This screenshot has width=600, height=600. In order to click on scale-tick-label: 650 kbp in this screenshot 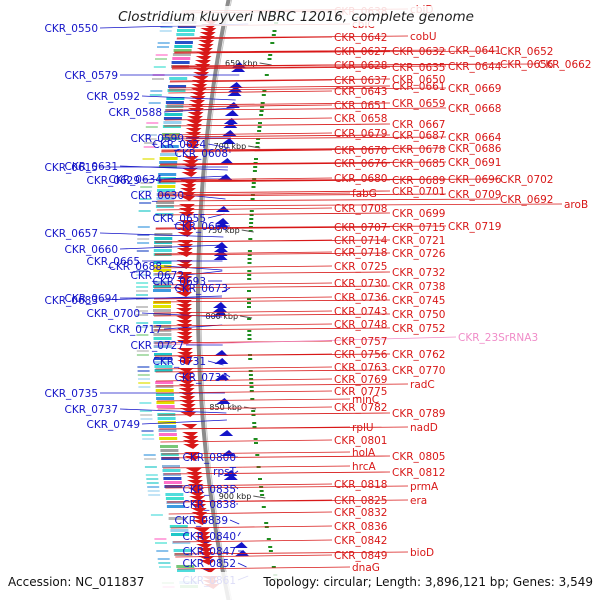, I will do `click(241, 63)`.